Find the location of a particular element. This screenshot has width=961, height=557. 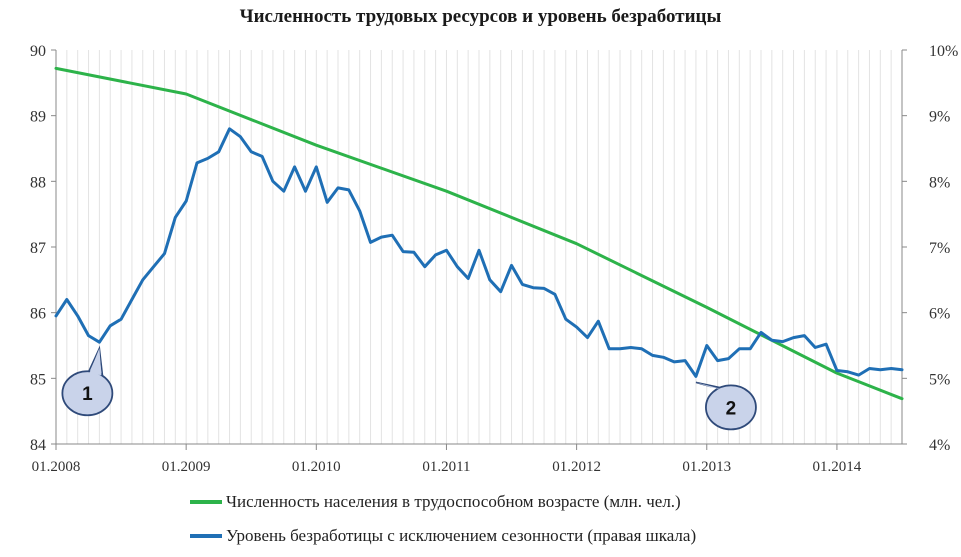

y-right-tick-label: 10% is located at coordinates (943, 51).